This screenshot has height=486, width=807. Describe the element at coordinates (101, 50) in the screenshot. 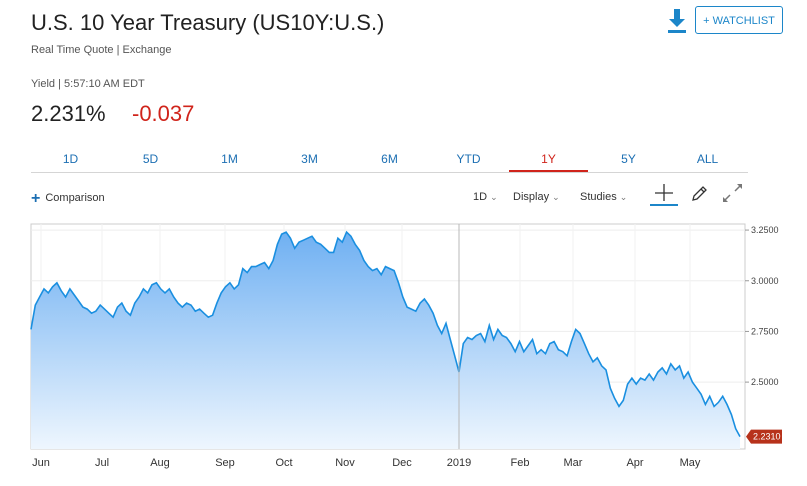

I see `quote-source: Real Time Quote | Exchange` at that location.